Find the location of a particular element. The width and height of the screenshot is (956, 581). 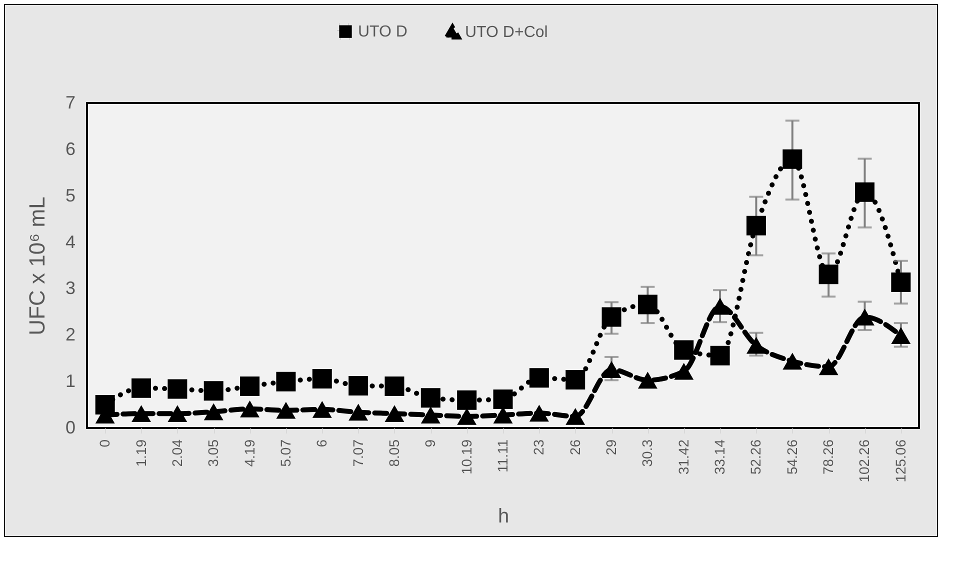

x-tick-label: 102.26 is located at coordinates (864, 460).